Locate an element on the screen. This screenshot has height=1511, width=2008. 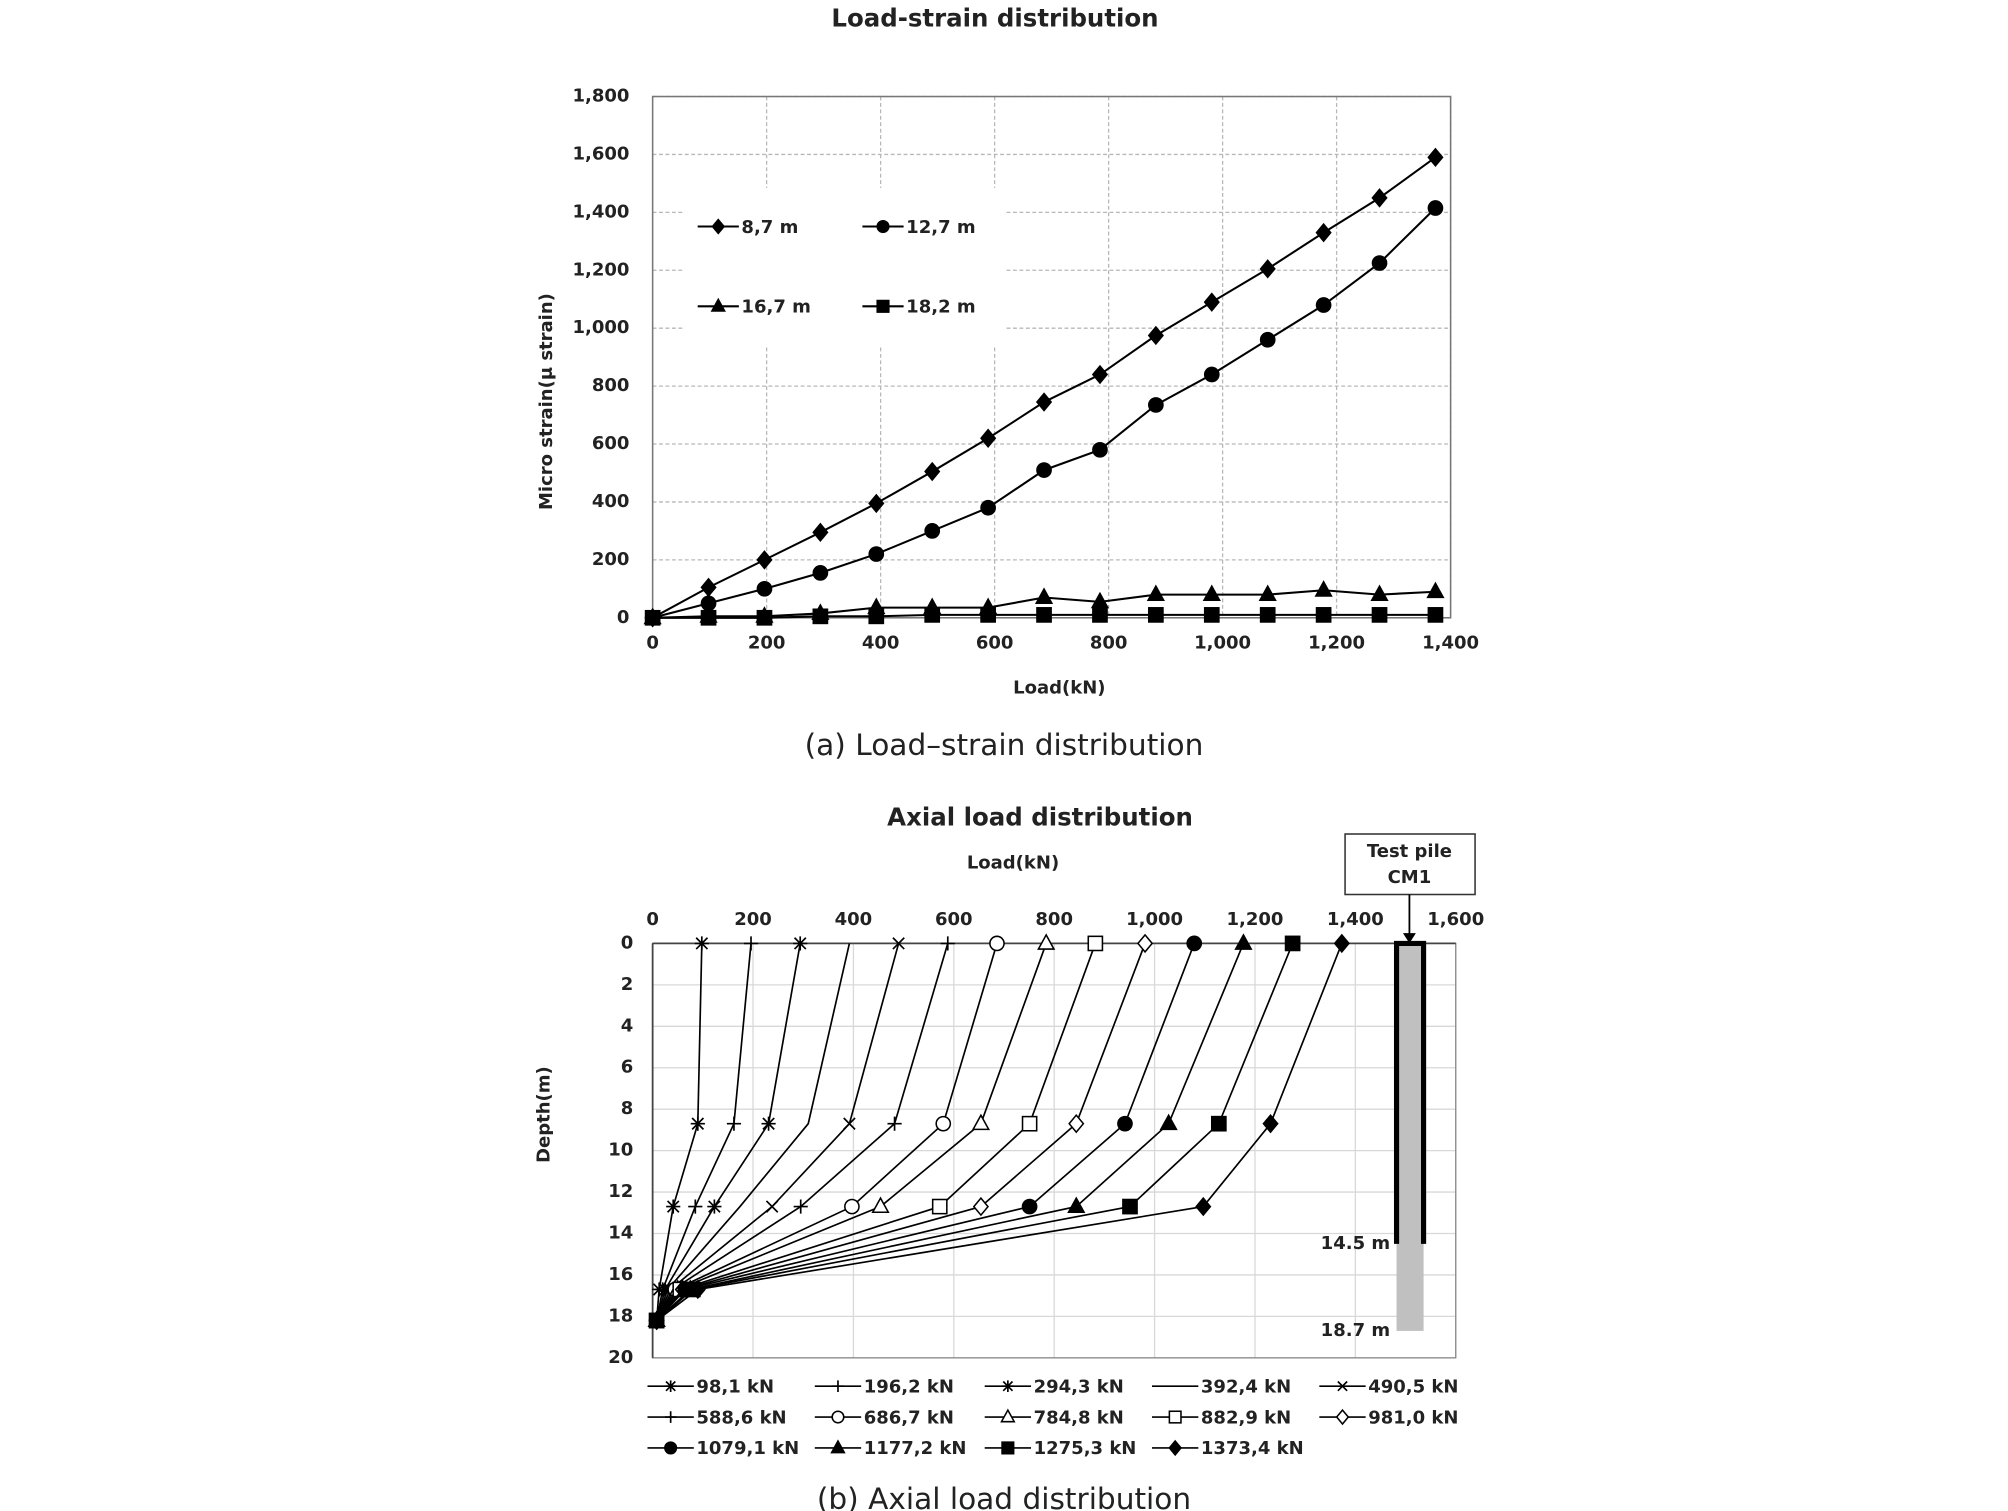
pile-depth-label: 14.5 m is located at coordinates (1355, 1243).